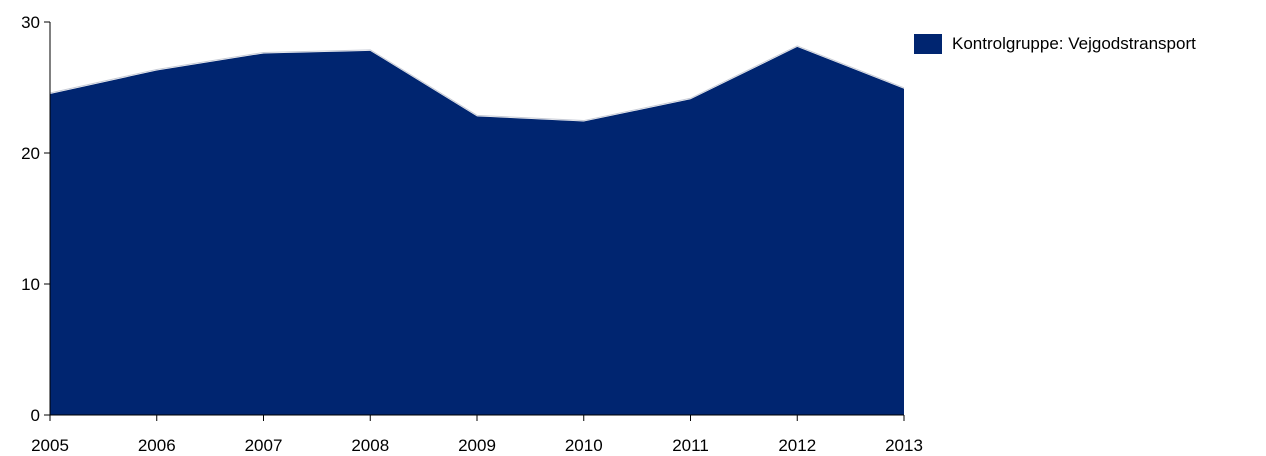 The height and width of the screenshot is (456, 1266). I want to click on x-tick-label: 2005, so click(50, 445).